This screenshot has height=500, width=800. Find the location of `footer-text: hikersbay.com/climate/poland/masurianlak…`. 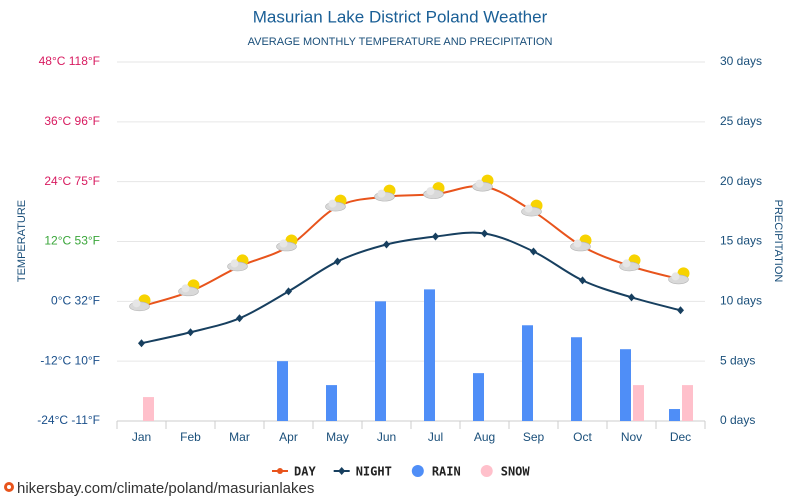

footer-text: hikersbay.com/climate/poland/masurianlak… is located at coordinates (165, 488).